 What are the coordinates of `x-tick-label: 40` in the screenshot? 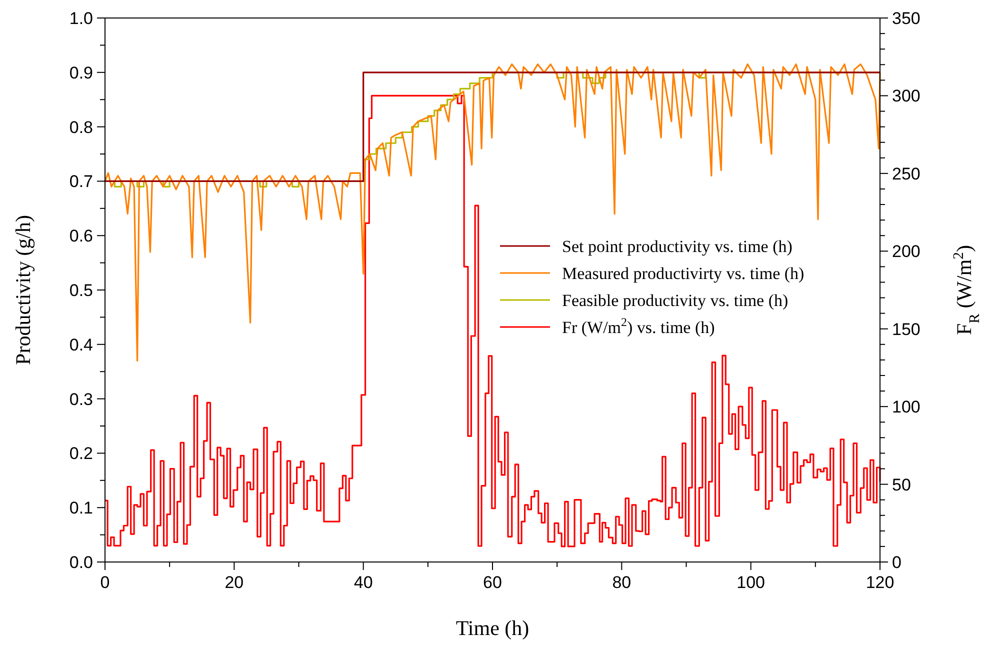 It's located at (363, 582).